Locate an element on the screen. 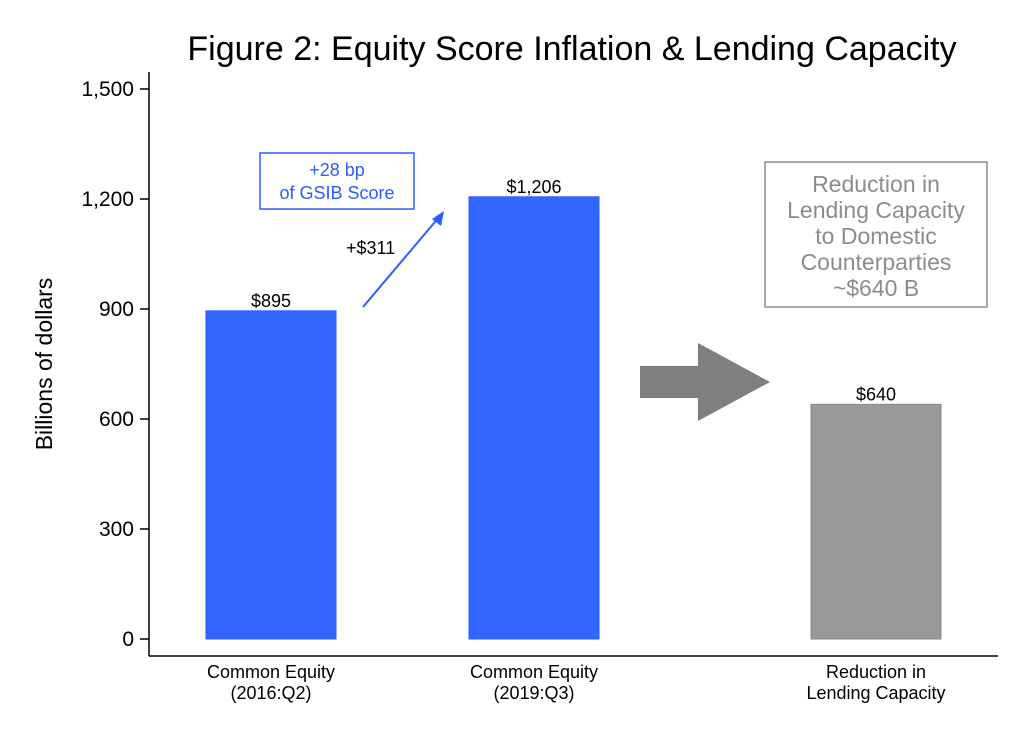  y-tick-label: 1,500 is located at coordinates (107, 89).